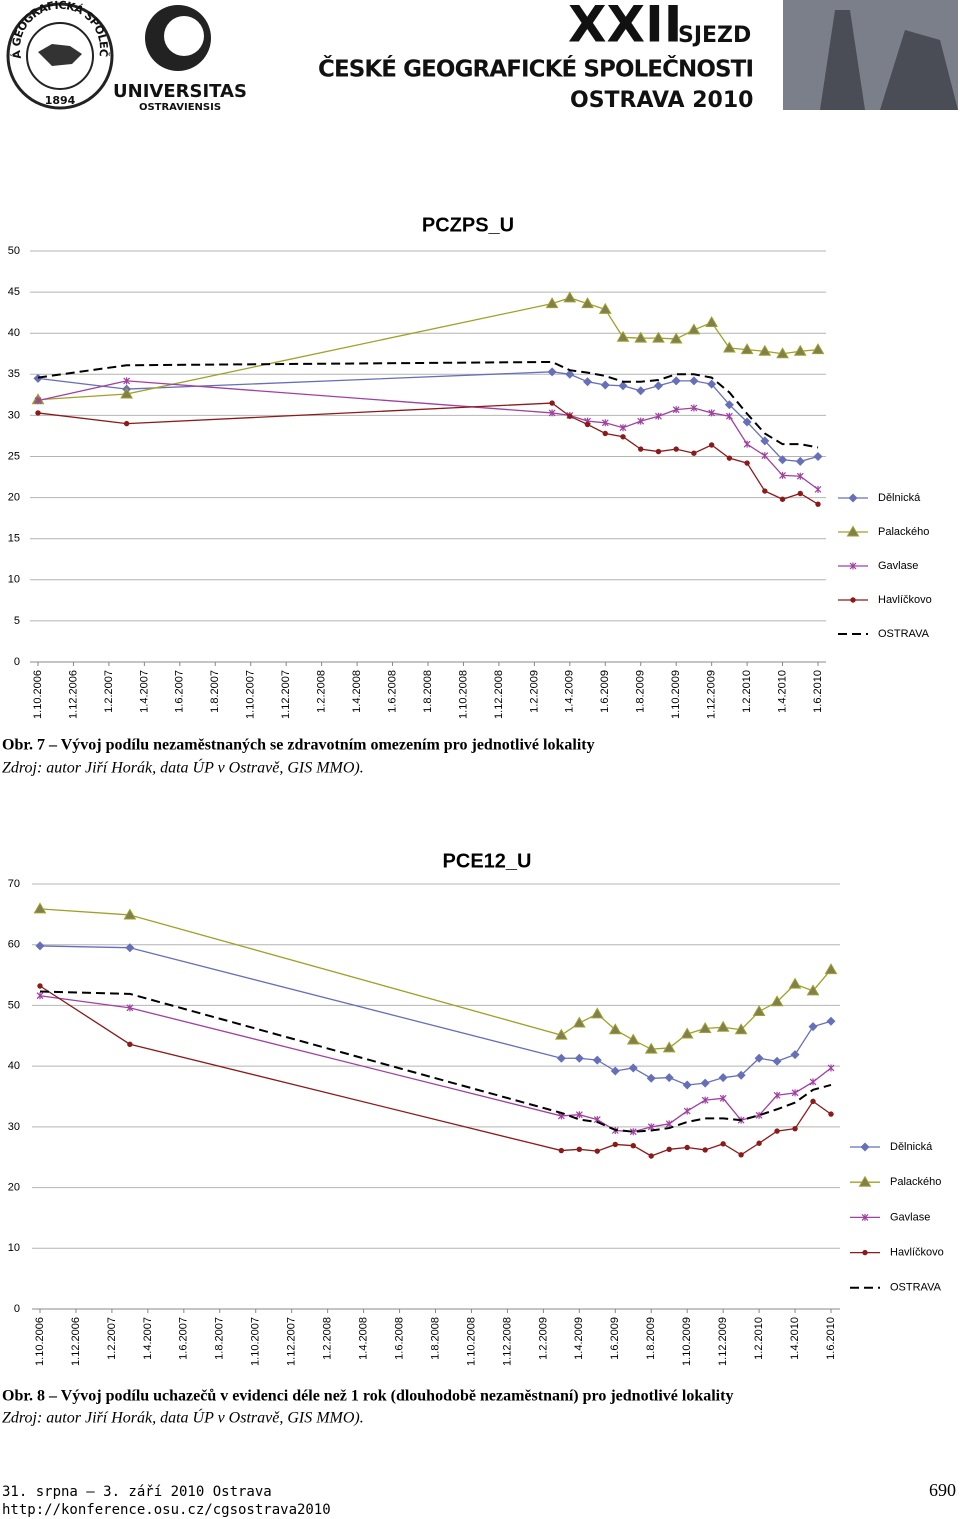 The image size is (960, 1519). Describe the element at coordinates (286, 694) in the screenshot. I see `x-tick-label: 1.12.2007` at that location.